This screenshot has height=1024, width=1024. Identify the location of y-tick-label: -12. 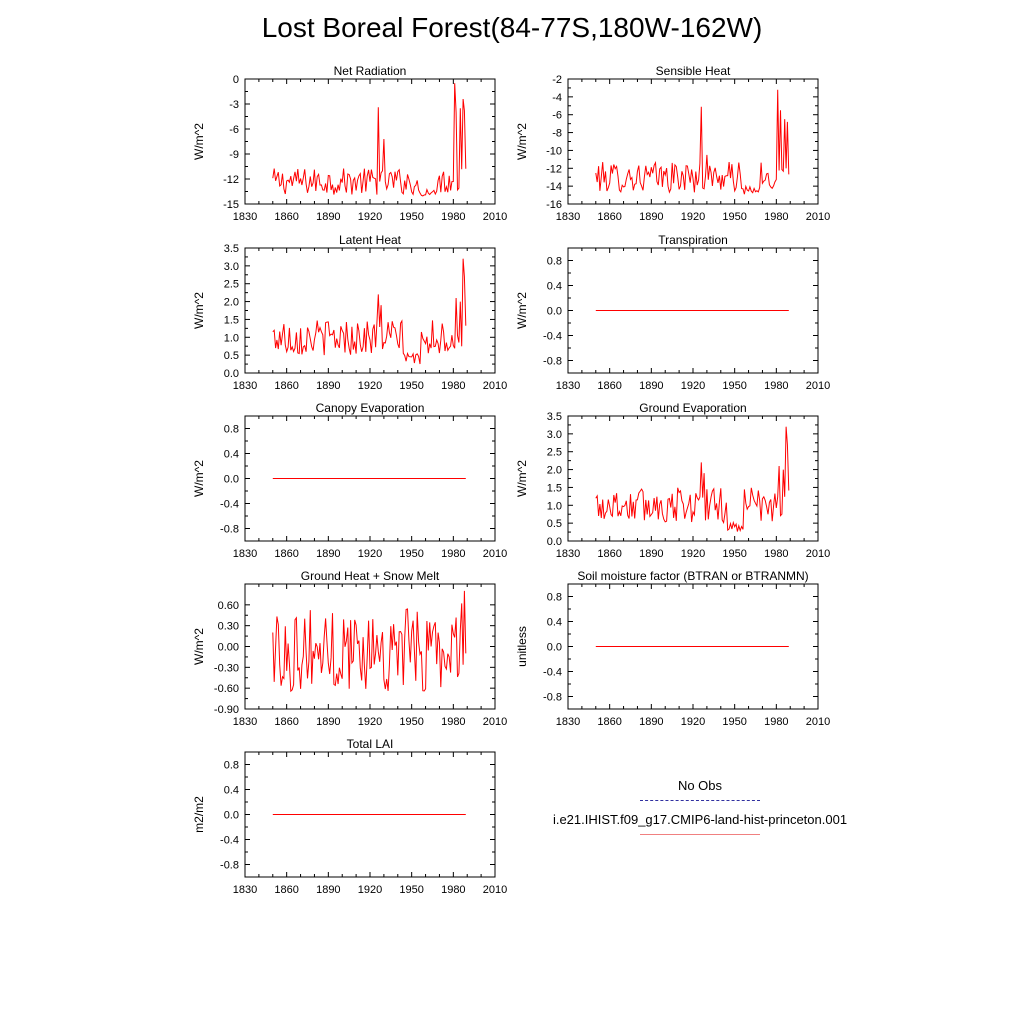
(231, 180).